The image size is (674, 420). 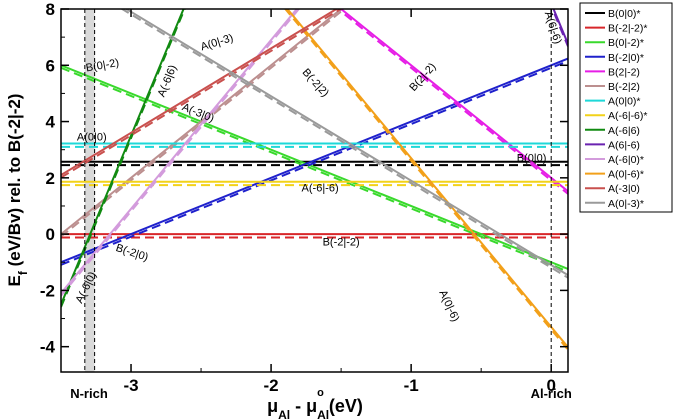 I want to click on x-axis-title-units: (eV), so click(x=343, y=406).